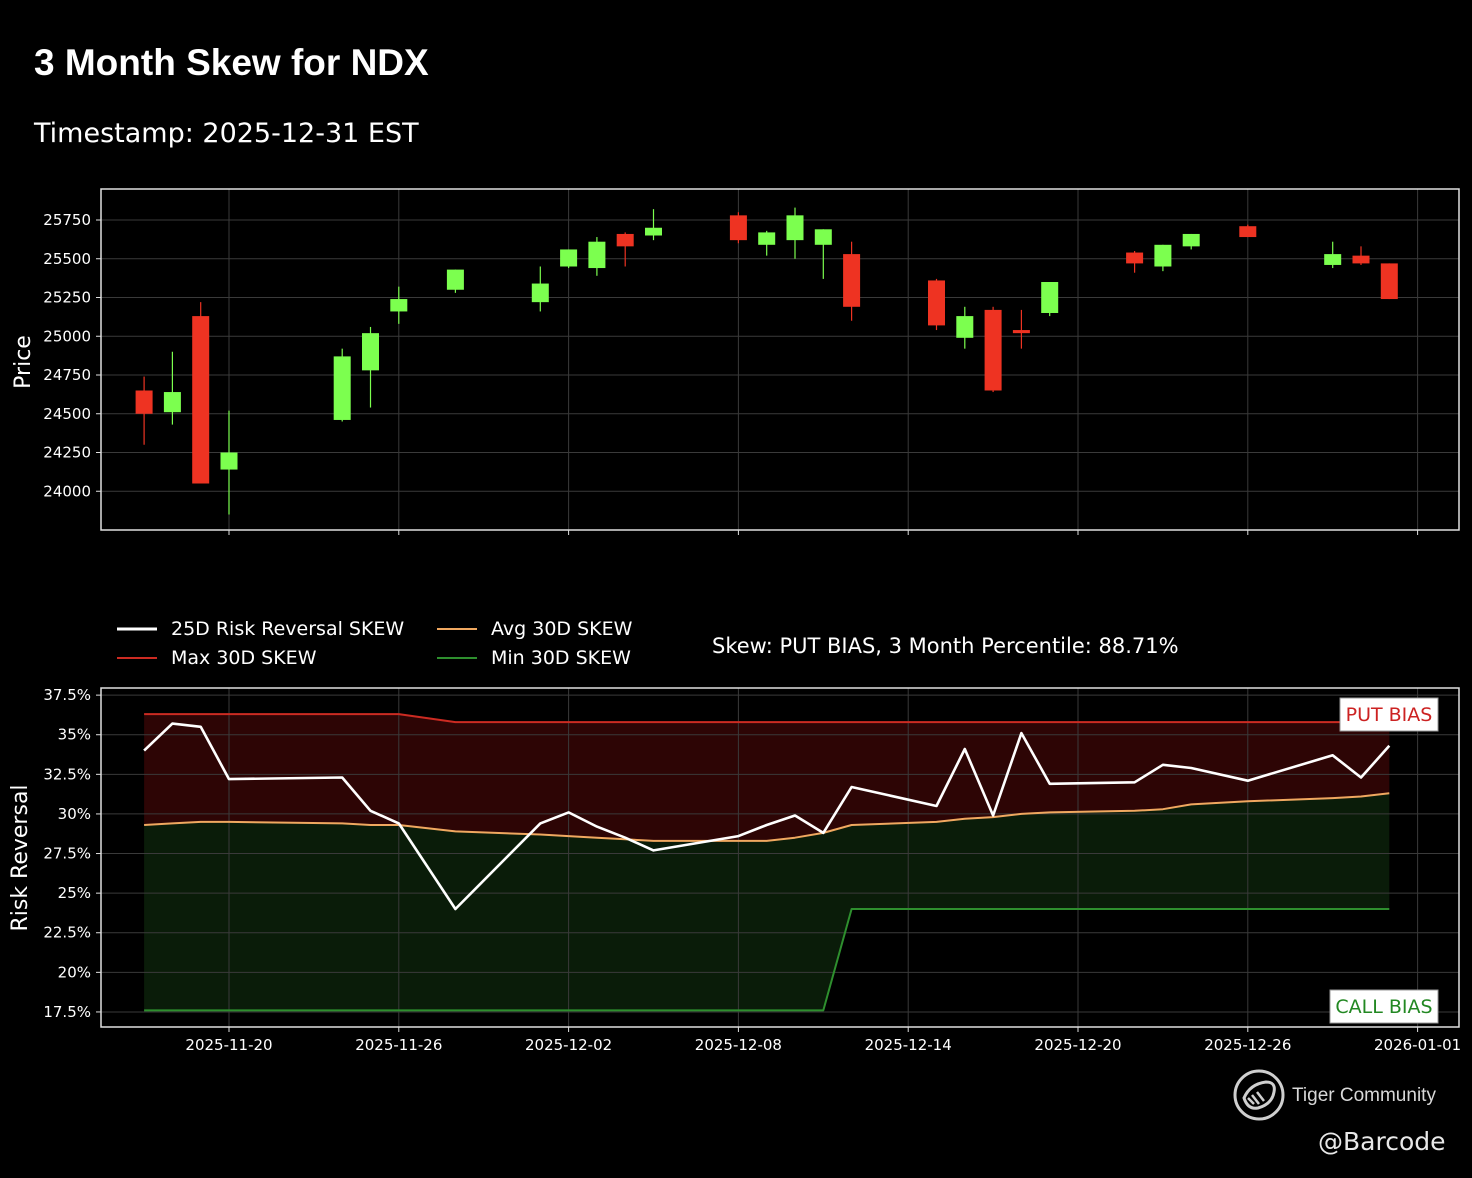 This screenshot has width=1472, height=1178. Describe the element at coordinates (1382, 1141) in the screenshot. I see `watermark-user: @Barcode` at that location.